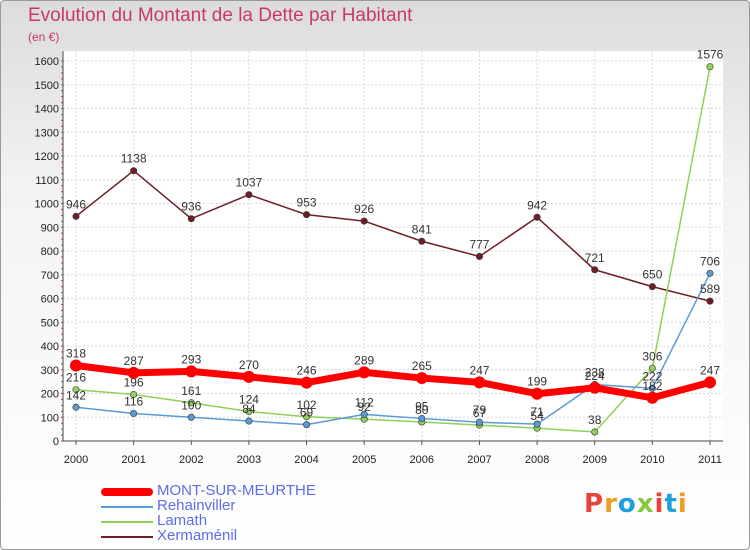  What do you see at coordinates (365, 407) in the screenshot?
I see `data-label: 92` at bounding box center [365, 407].